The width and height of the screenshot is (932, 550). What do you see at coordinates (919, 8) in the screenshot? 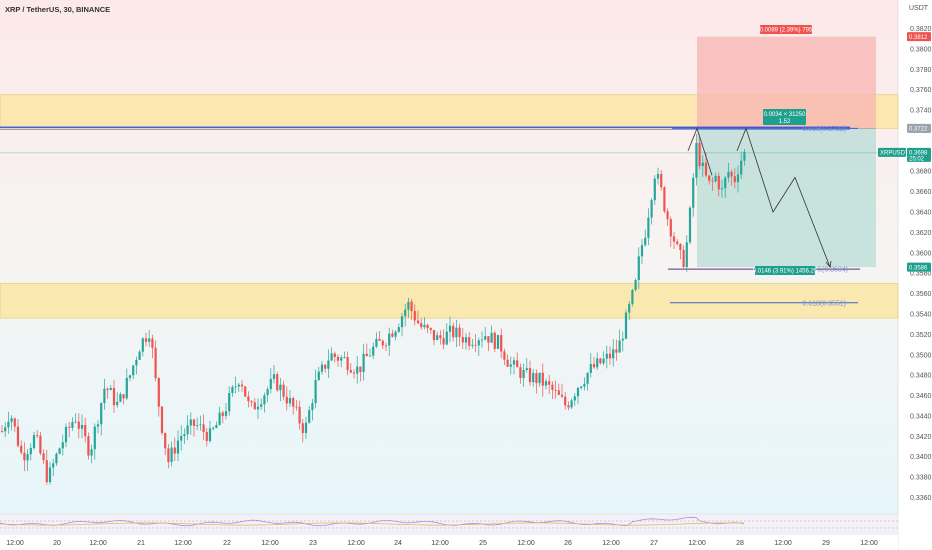
I see `axis-currency: USDT` at bounding box center [919, 8].